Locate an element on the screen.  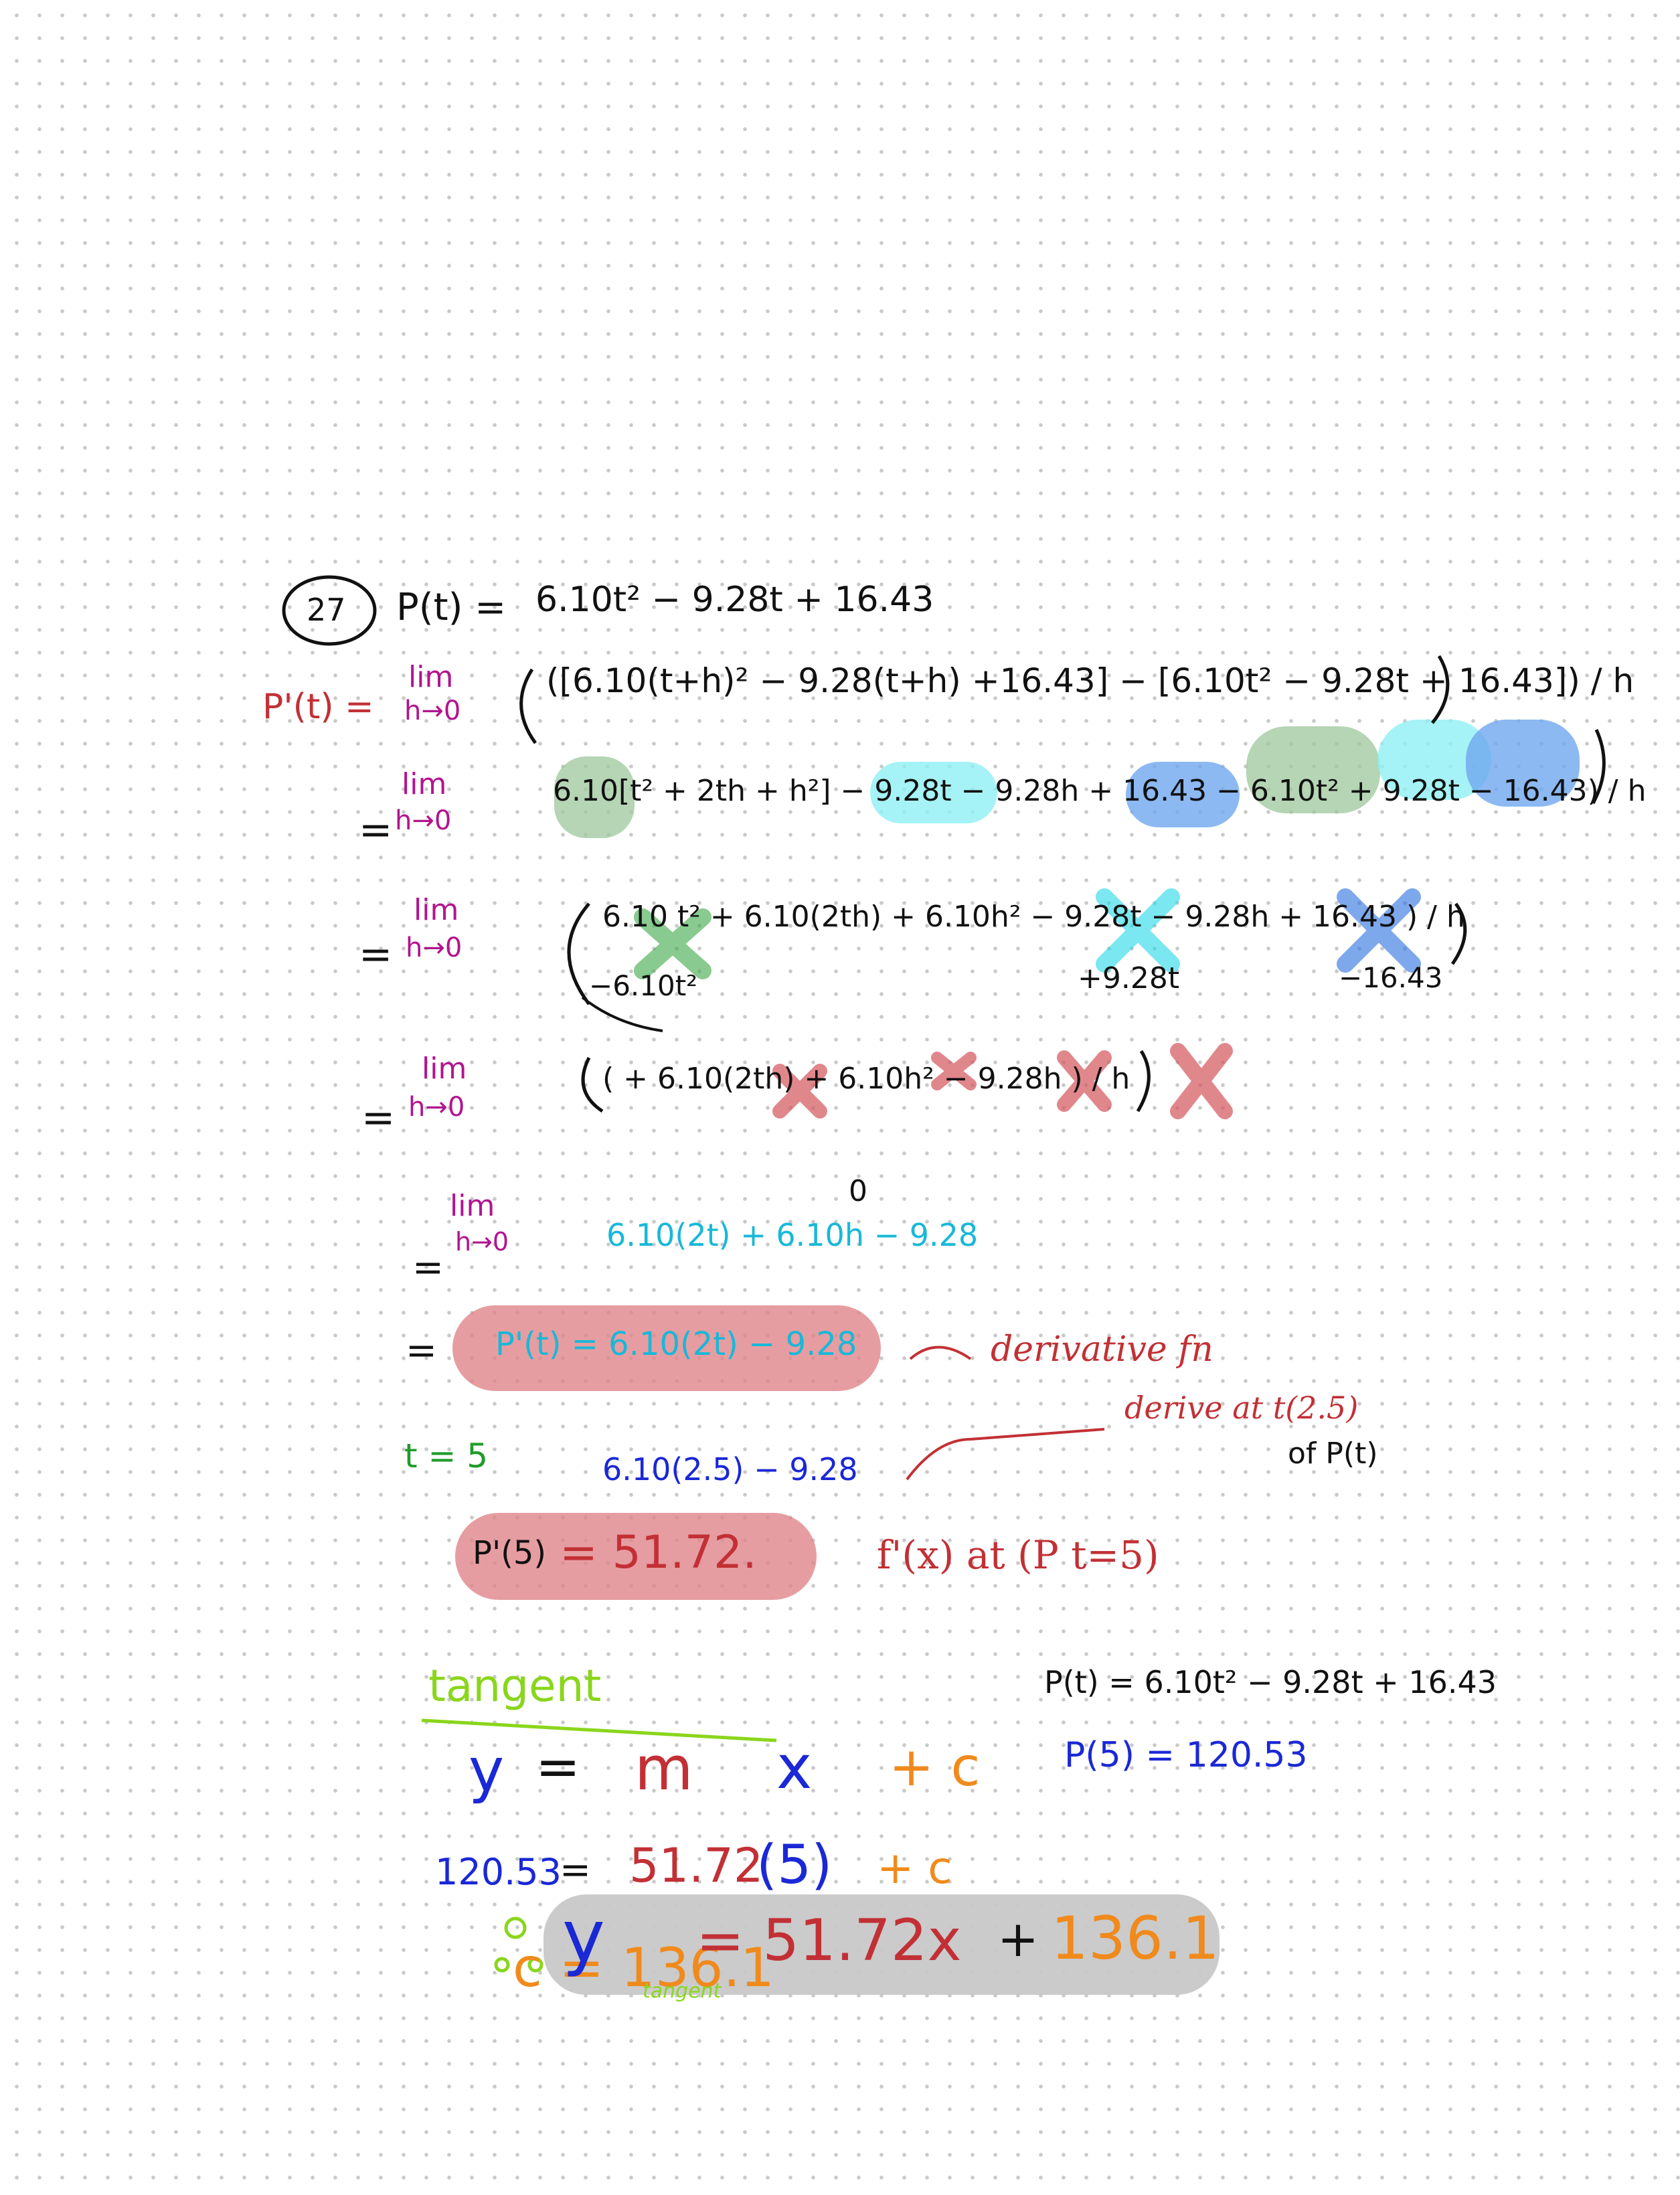
tangent-plus-c: + c is located at coordinates (935, 1767).